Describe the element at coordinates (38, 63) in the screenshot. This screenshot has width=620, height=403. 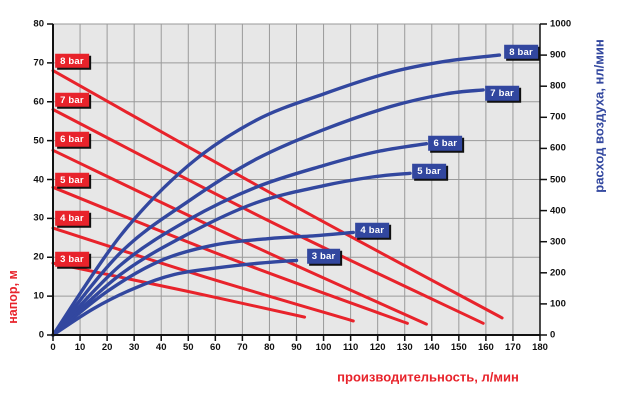
I see `y-left-tick-label: 70` at that location.